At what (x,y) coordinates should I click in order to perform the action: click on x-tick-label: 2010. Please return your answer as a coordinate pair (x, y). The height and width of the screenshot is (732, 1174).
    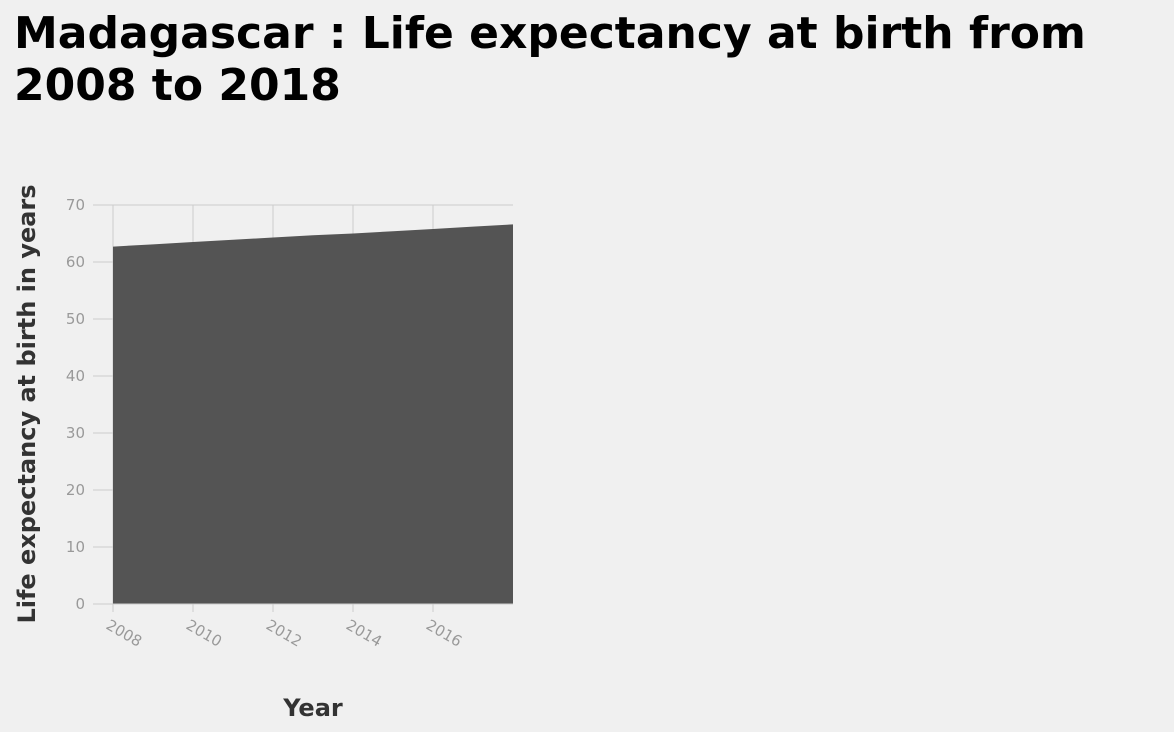
    Looking at the image, I should click on (204, 633).